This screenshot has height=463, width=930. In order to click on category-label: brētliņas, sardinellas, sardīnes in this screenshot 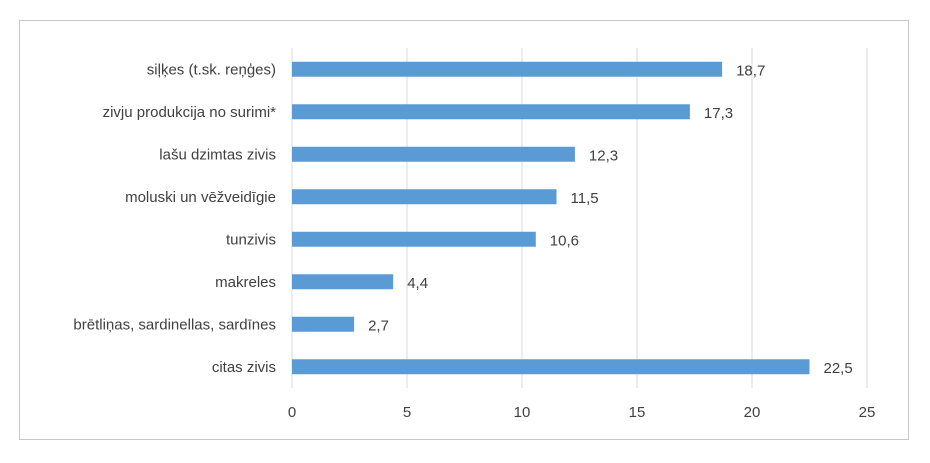, I will do `click(174, 324)`.